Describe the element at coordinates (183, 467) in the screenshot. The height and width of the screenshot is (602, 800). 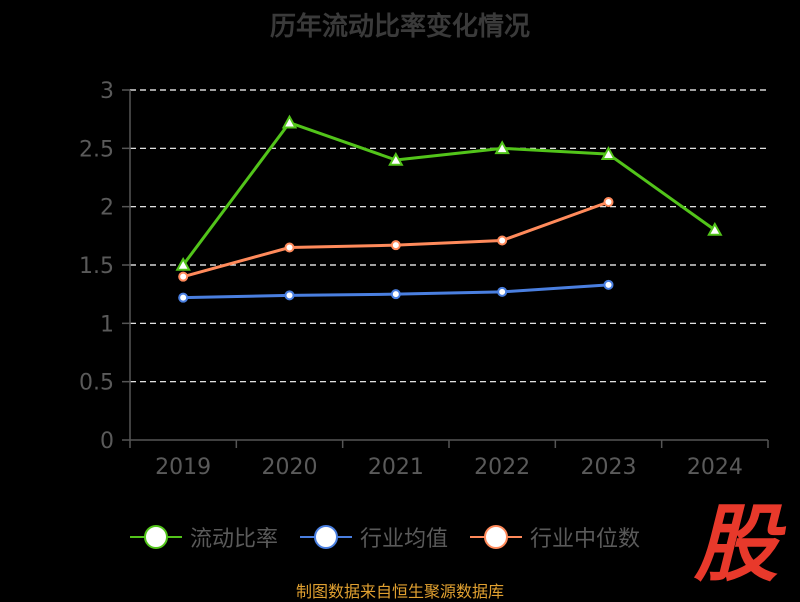
I see `x-tick-label-0: 2019` at that location.